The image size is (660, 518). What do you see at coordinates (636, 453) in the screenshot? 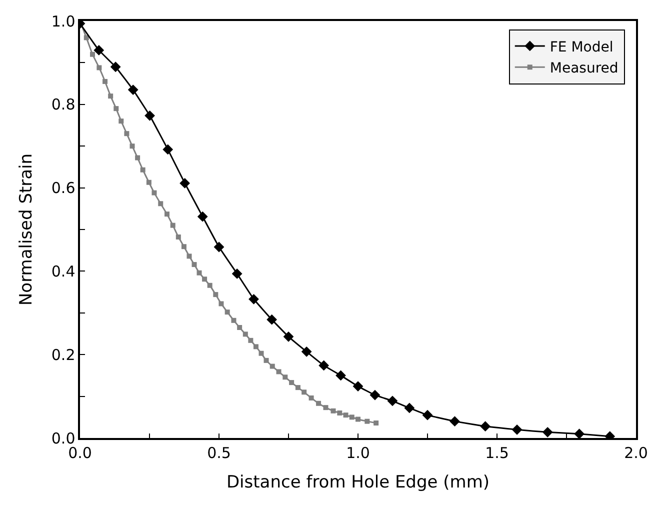
I see `x-tick-label: 2.0` at bounding box center [636, 453].